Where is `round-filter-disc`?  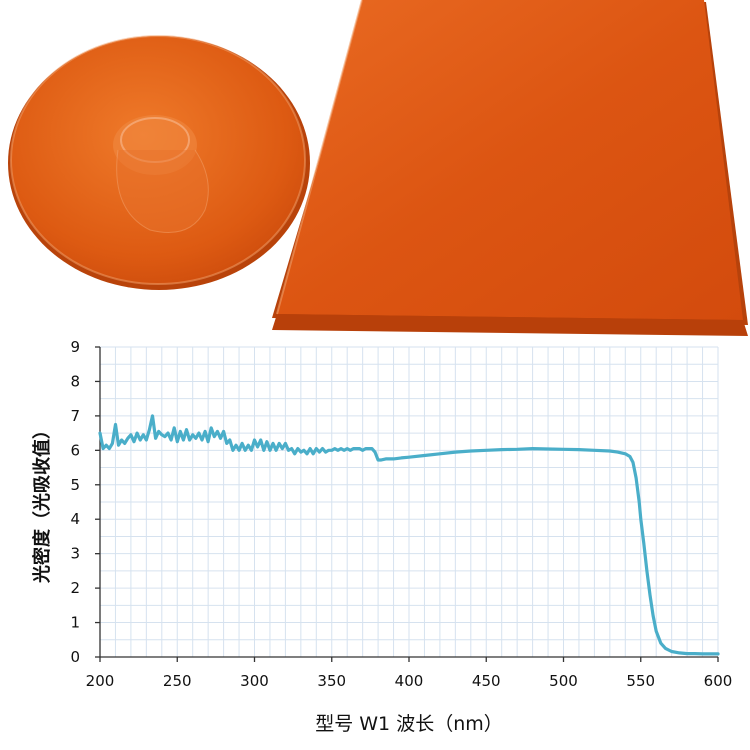
round-filter-disc is located at coordinates (159, 162).